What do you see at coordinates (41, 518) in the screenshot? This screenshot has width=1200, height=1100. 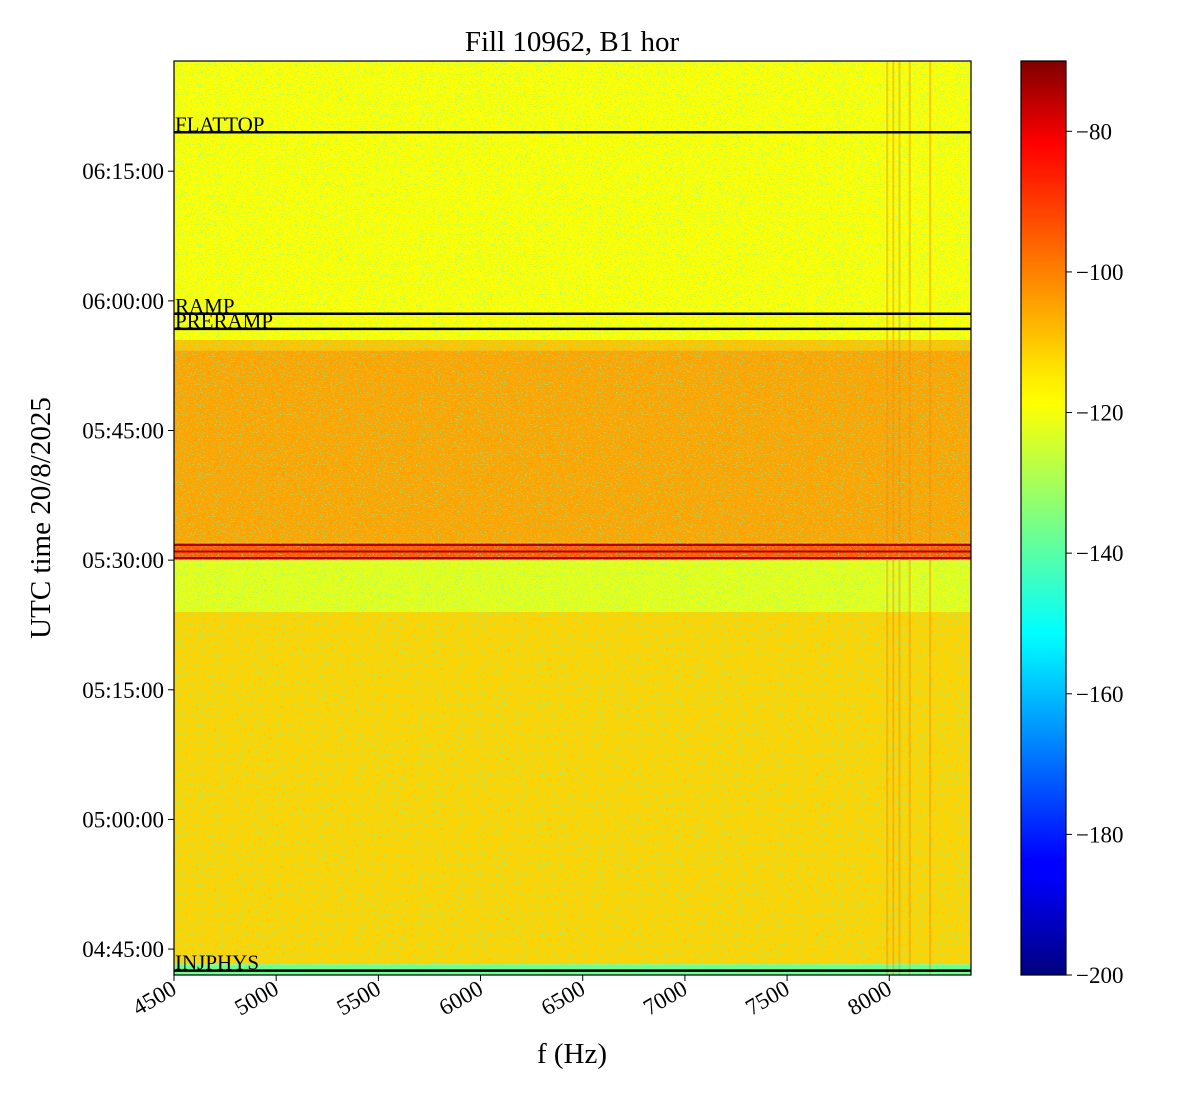 I see `y-axis-label: UTC time 20/8/2025` at bounding box center [41, 518].